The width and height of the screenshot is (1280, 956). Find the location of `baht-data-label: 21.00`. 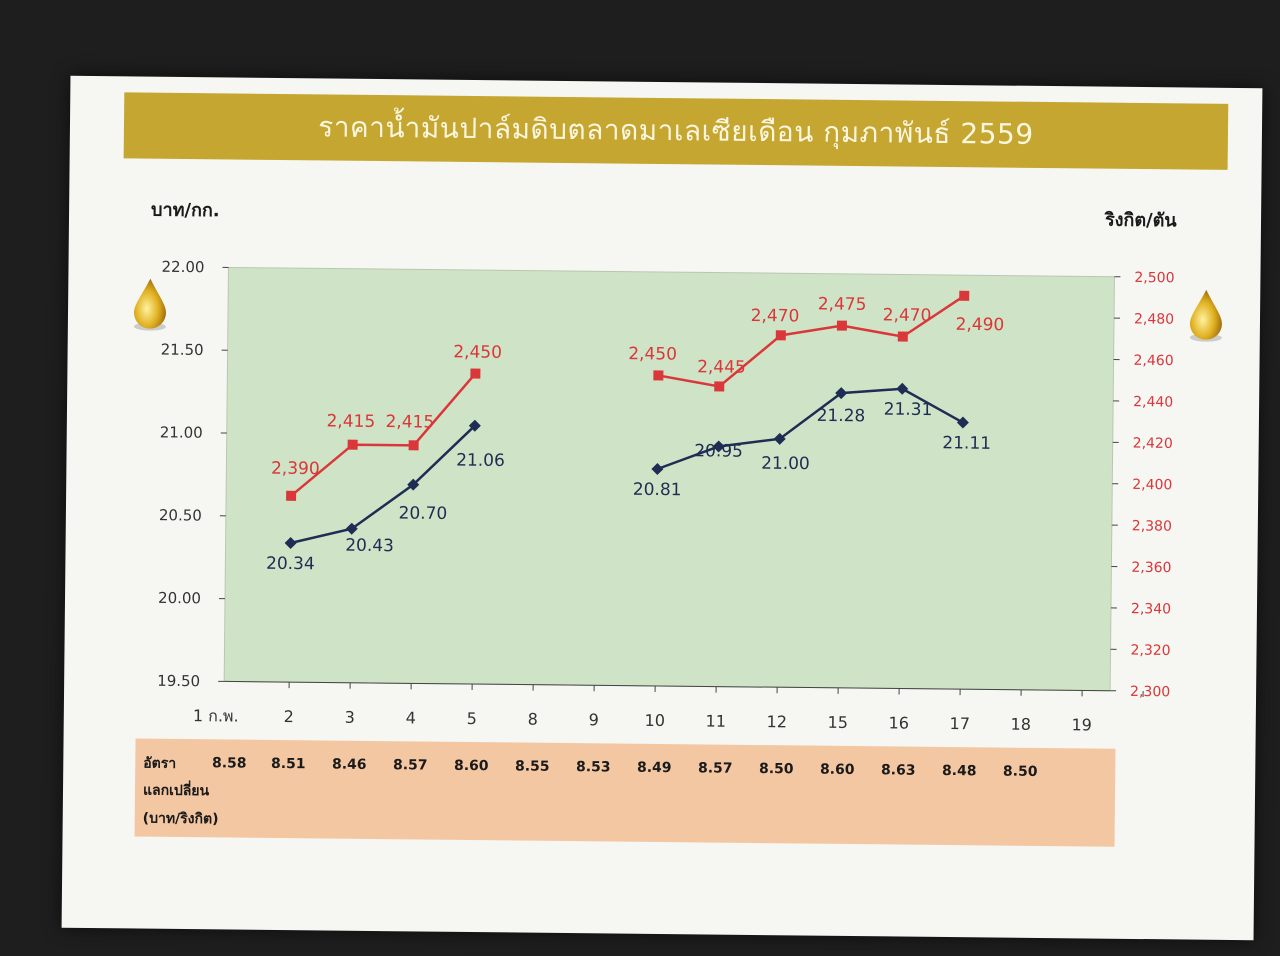

baht-data-label: 21.00 is located at coordinates (785, 464).